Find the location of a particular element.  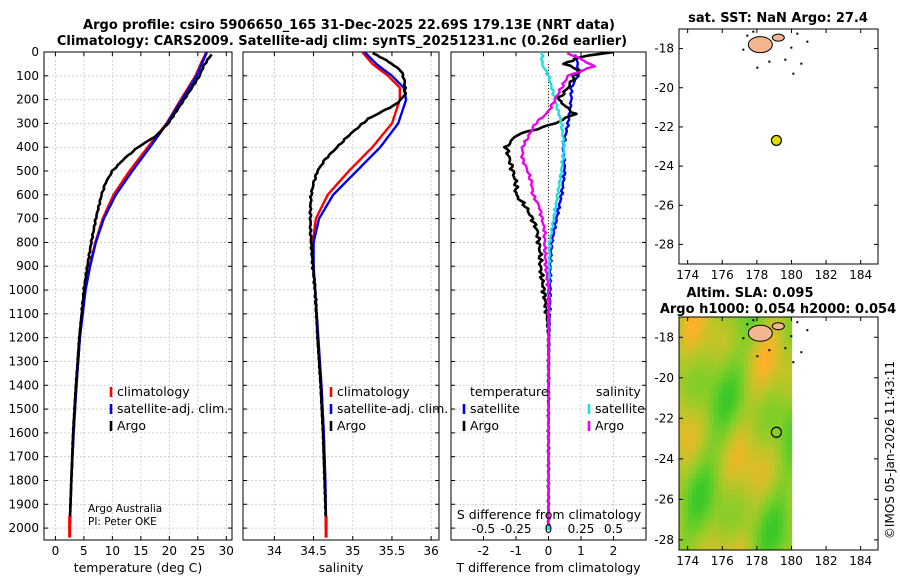

y-tick-label: 1000 is located at coordinates (23, 290).